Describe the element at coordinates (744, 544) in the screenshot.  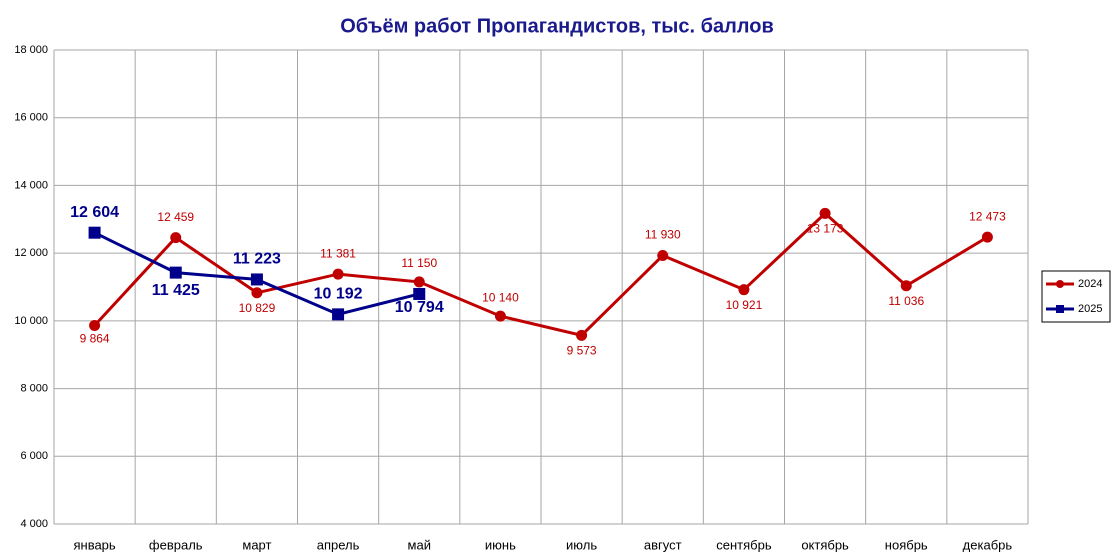
I see `x-tick-label: сентябрь` at that location.